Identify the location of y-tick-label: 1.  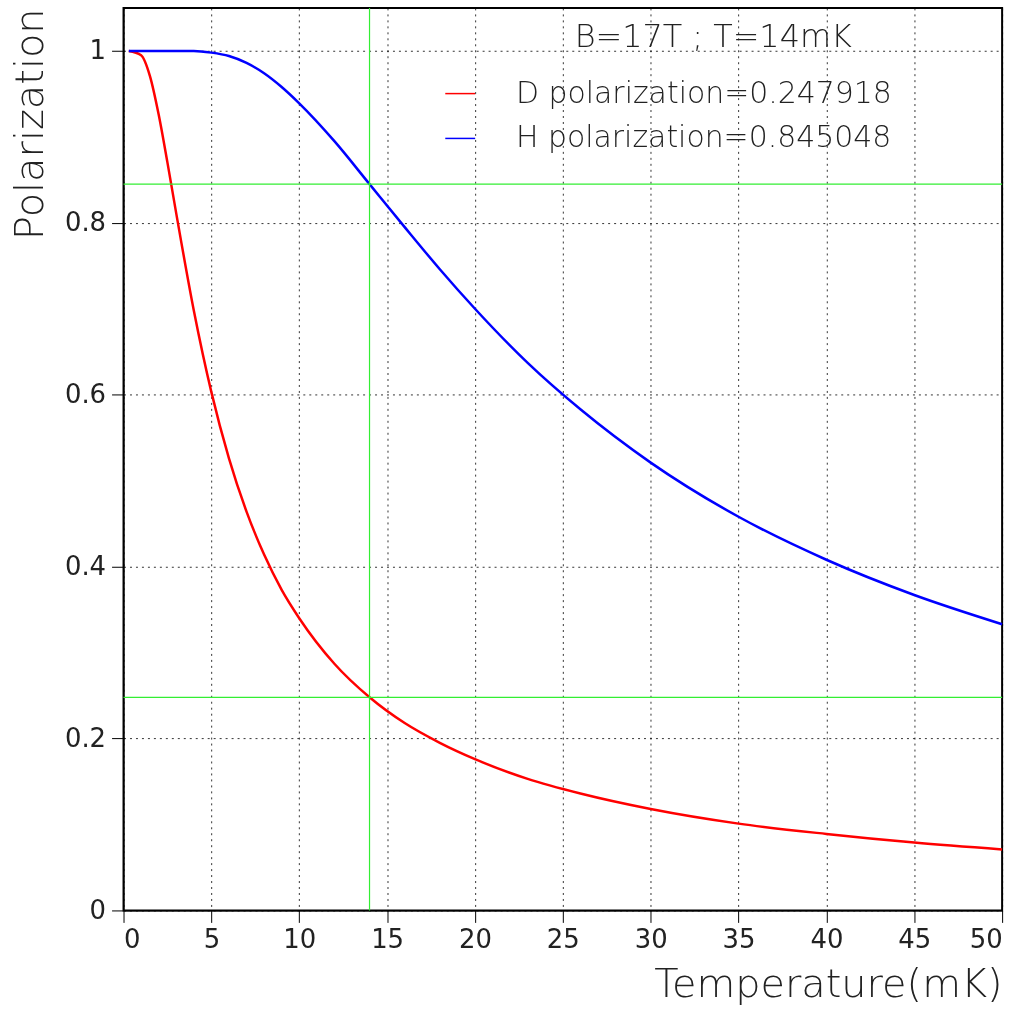
(98, 50).